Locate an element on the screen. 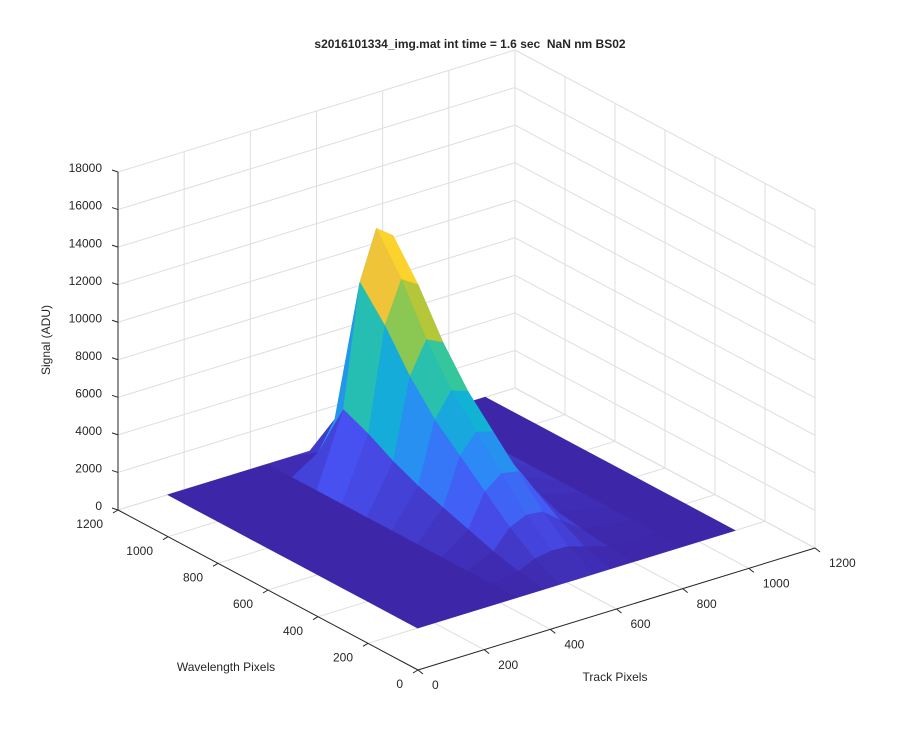 The height and width of the screenshot is (750, 900). y-tick-label: 200 is located at coordinates (343, 658).